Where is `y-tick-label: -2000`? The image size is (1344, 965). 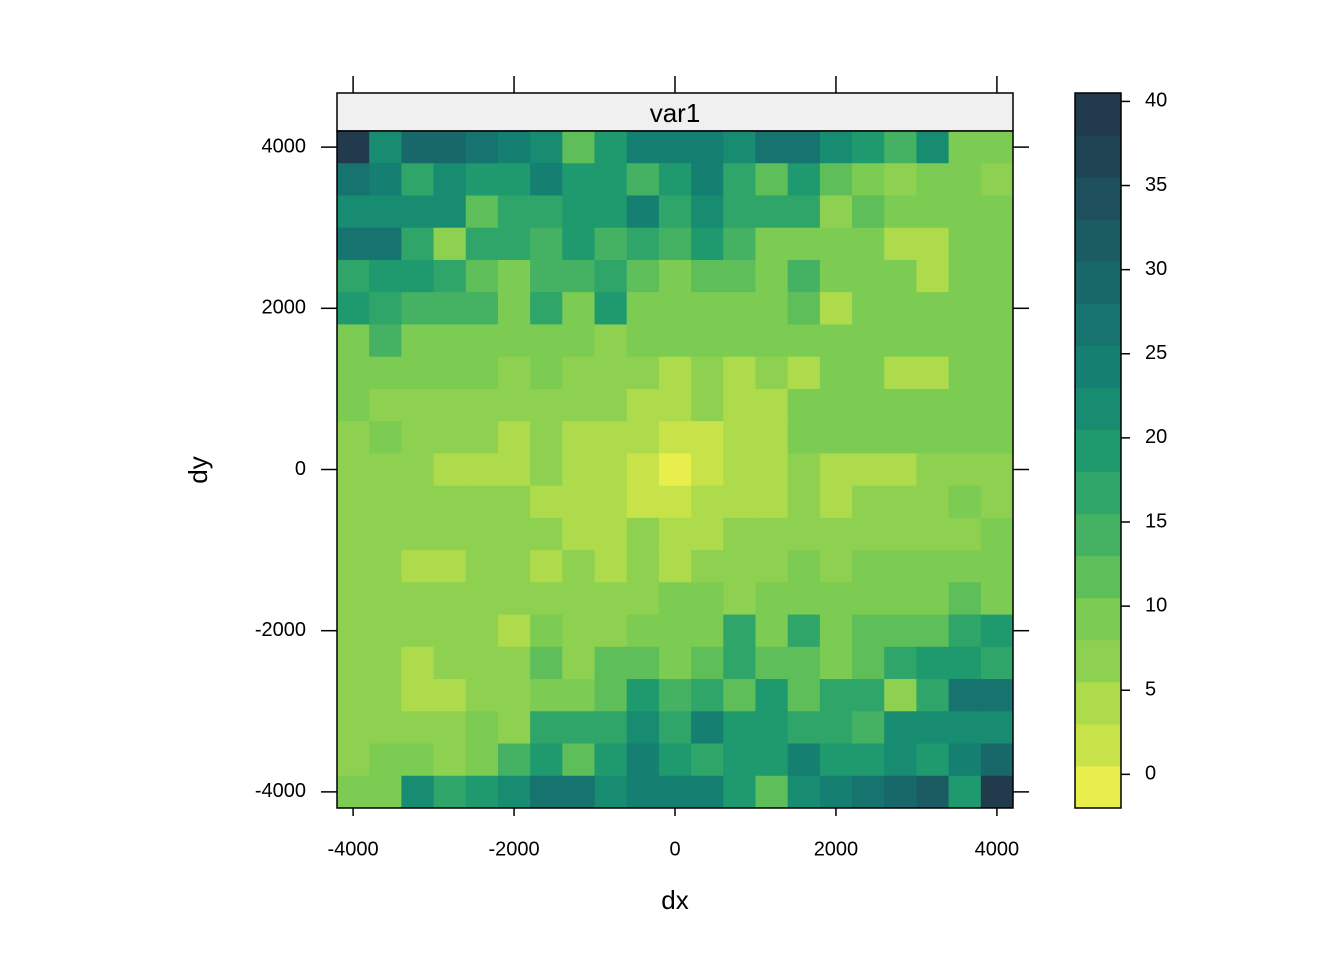 y-tick-label: -2000 is located at coordinates (280, 630).